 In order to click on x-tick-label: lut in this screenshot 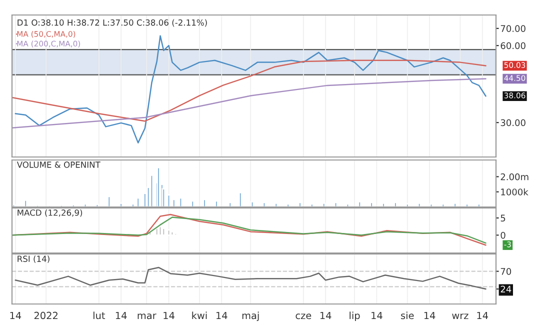, I will do `click(99, 316)`.